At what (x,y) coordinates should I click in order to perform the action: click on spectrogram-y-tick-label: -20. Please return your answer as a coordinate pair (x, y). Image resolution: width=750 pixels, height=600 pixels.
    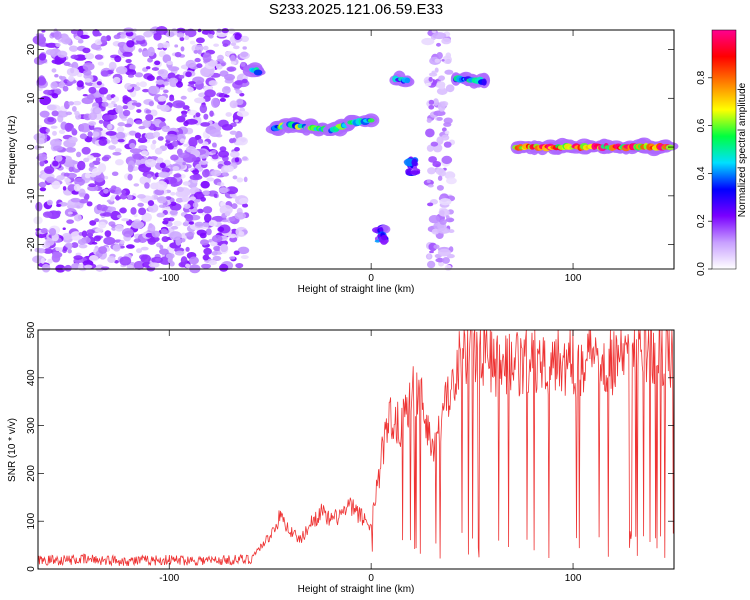
    Looking at the image, I should click on (31, 244).